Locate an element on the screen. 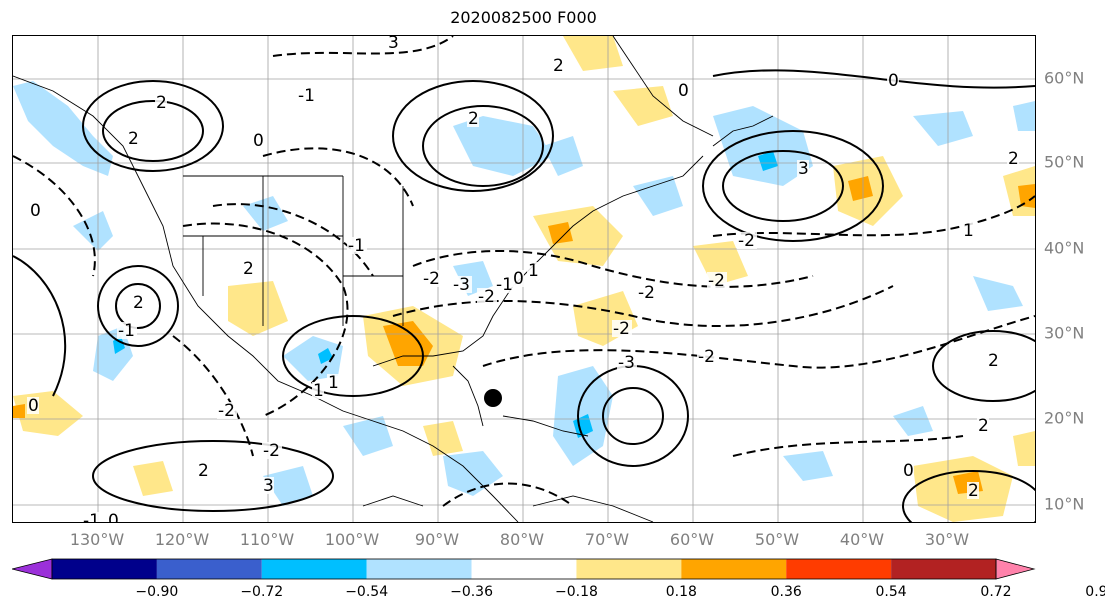  lon-label-80w: 80°W is located at coordinates (522, 539).